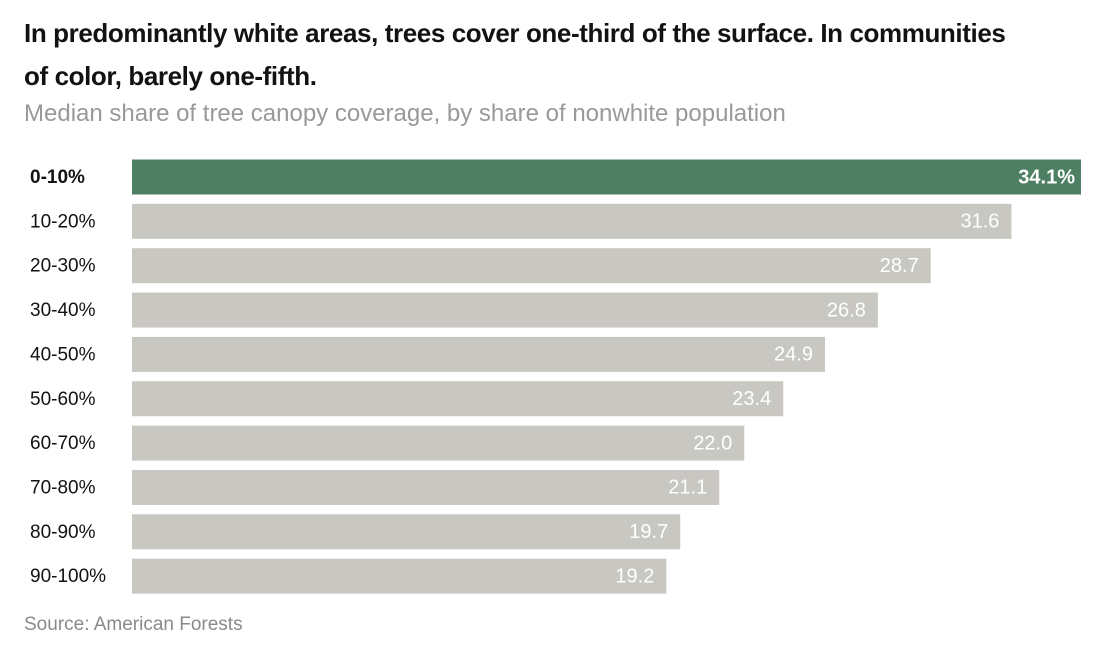 The height and width of the screenshot is (657, 1100). I want to click on value-label: 24.9, so click(793, 355).